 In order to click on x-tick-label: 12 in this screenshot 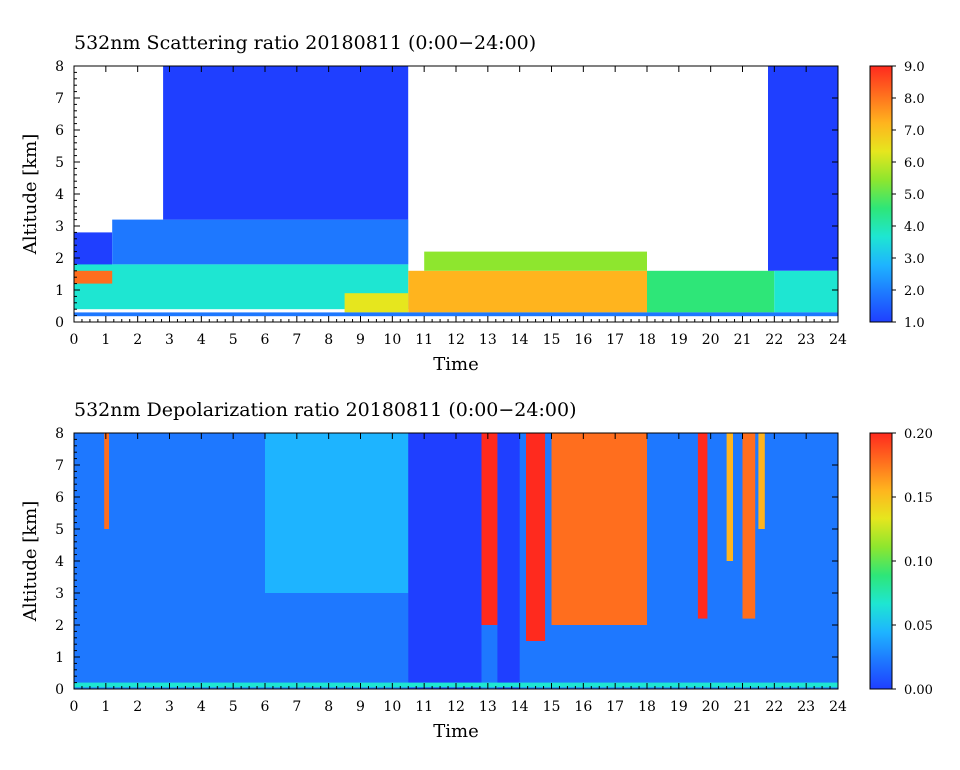, I will do `click(456, 707)`.